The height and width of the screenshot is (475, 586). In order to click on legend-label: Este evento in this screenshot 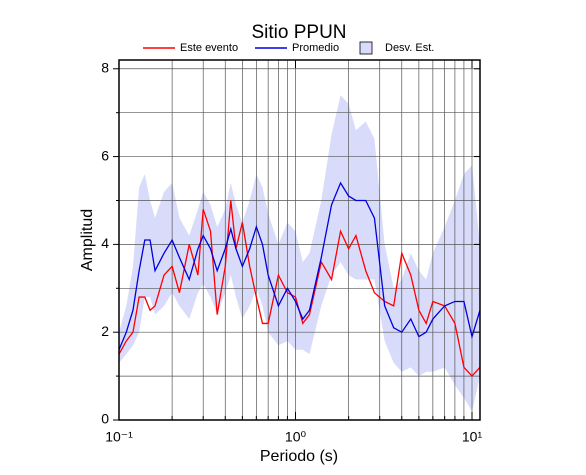, I will do `click(209, 48)`.